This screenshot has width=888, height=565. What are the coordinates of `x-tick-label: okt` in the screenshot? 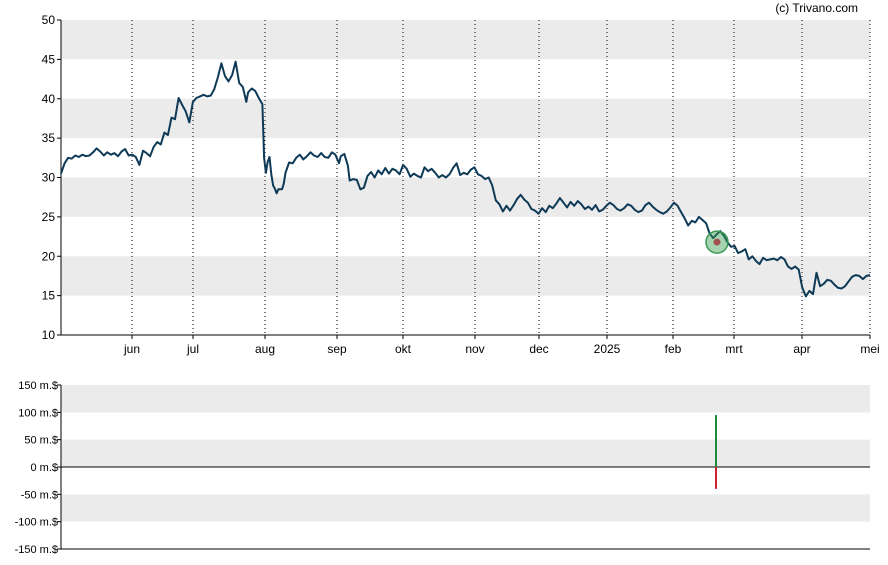 It's located at (403, 349).